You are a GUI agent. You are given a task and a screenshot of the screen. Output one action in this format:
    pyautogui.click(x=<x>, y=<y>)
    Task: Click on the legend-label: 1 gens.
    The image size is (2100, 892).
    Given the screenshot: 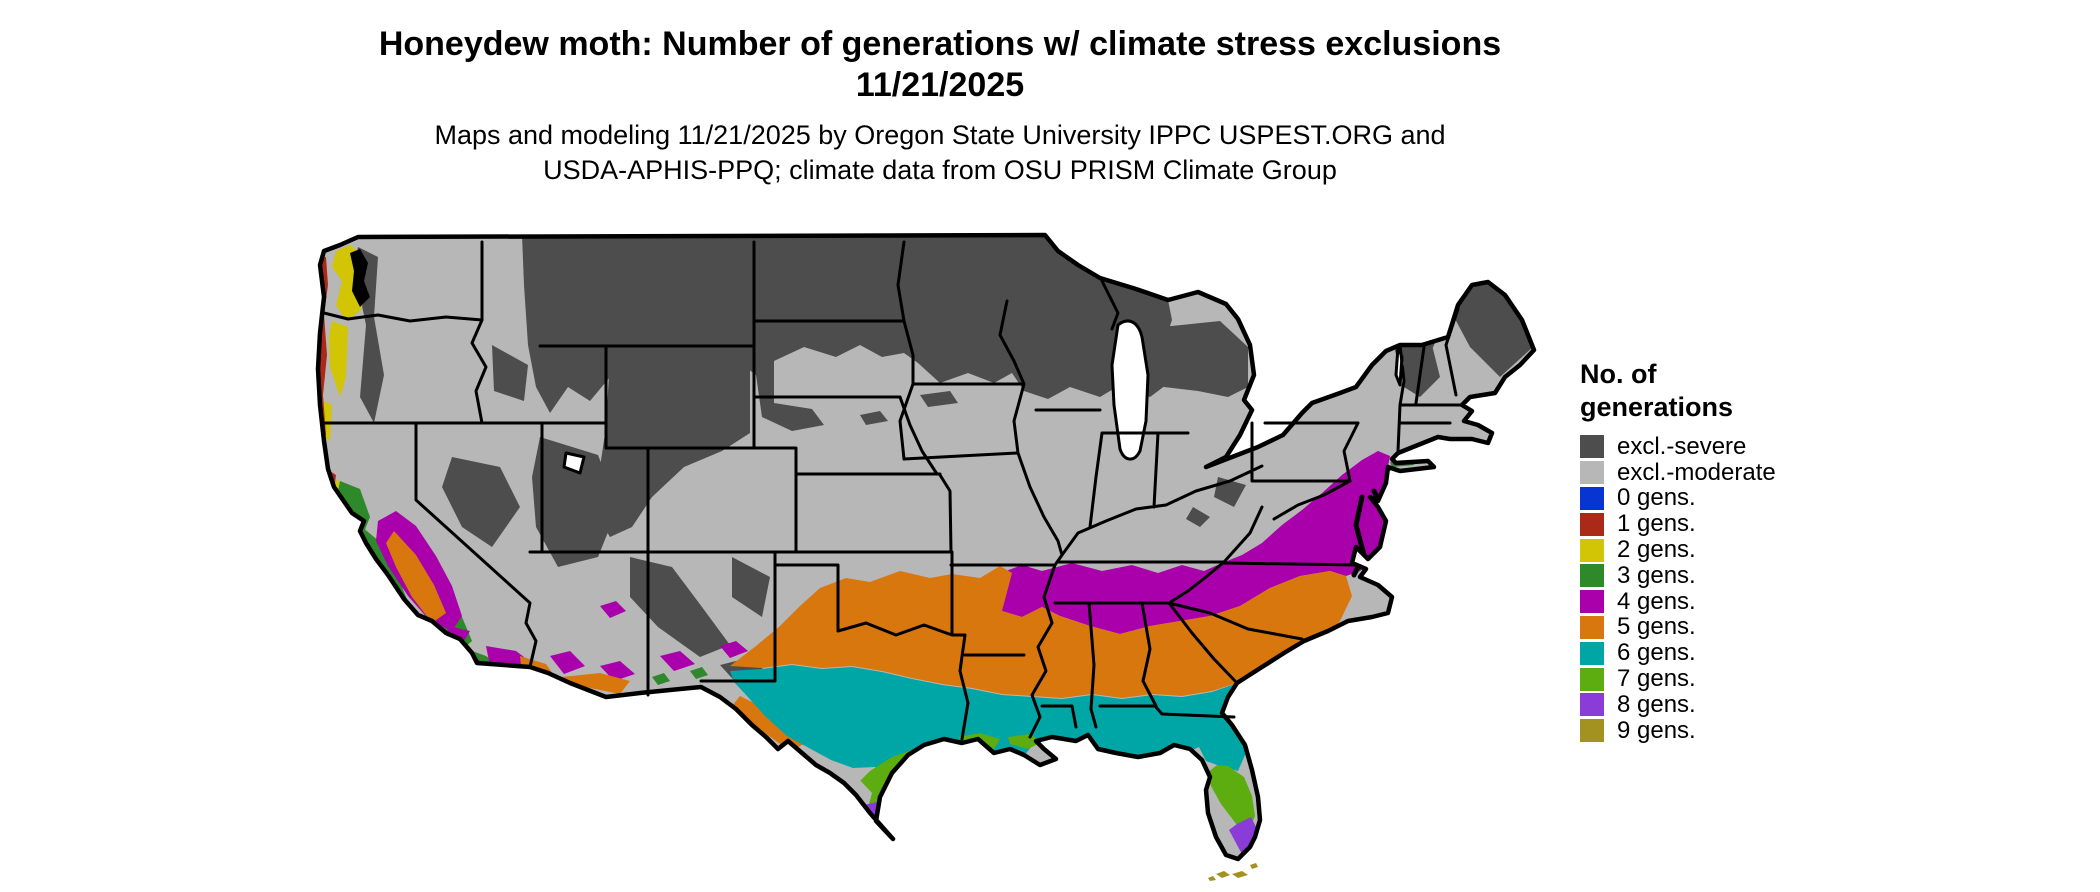 What is the action you would take?
    pyautogui.click(x=1656, y=524)
    